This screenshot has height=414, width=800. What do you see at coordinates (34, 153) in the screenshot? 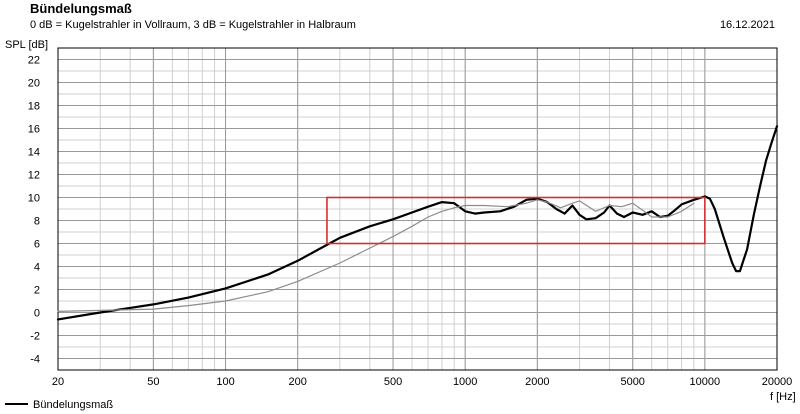
I see `y-tick-label: 14` at bounding box center [34, 153].